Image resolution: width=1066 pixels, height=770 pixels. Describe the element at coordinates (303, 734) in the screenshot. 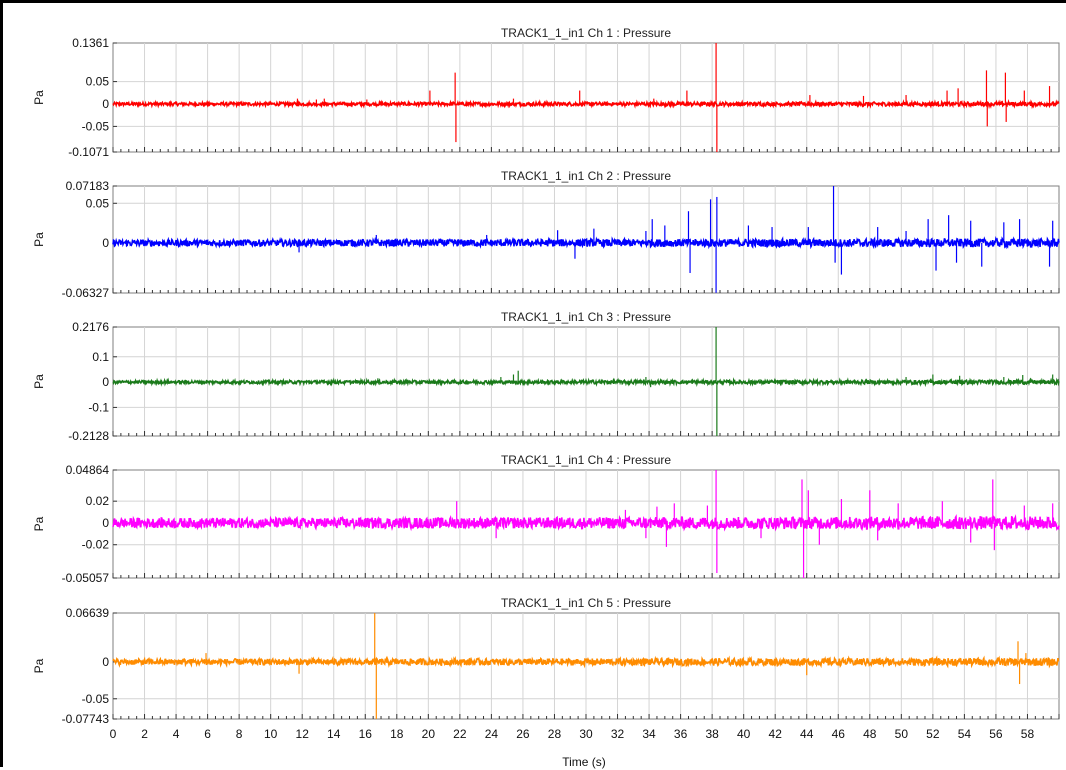

I see `x-tick-label: 12` at that location.